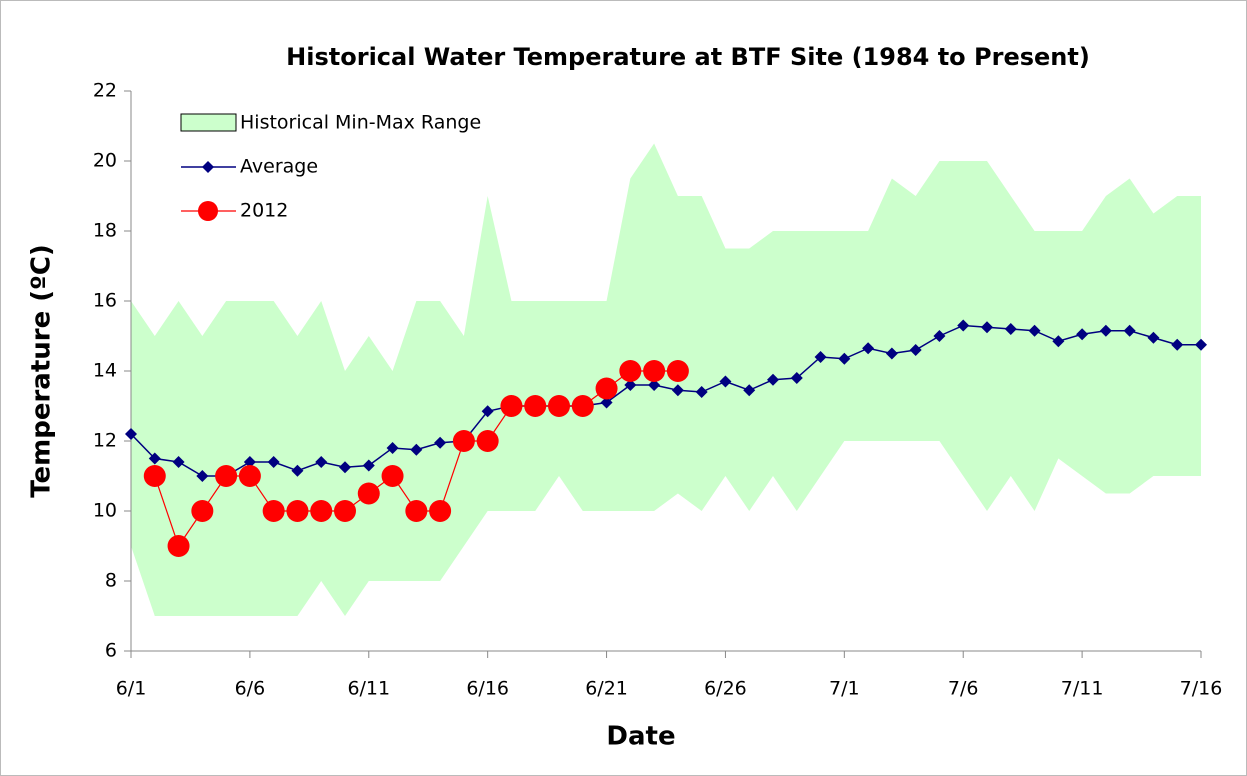 The width and height of the screenshot is (1247, 776). Describe the element at coordinates (105, 301) in the screenshot. I see `y-tick-label: 16` at that location.